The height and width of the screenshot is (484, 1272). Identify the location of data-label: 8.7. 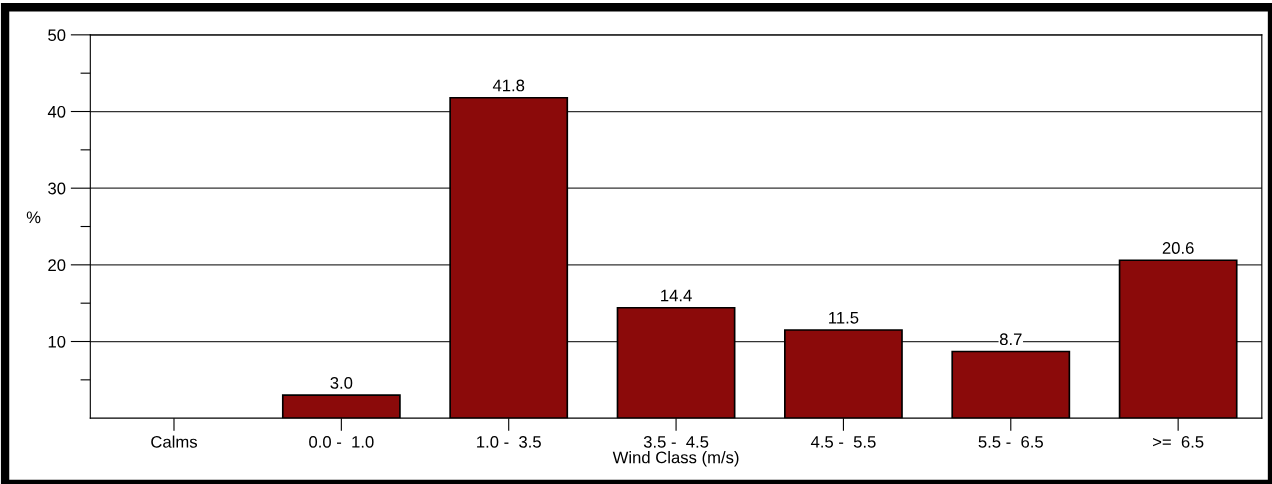
(1010, 339).